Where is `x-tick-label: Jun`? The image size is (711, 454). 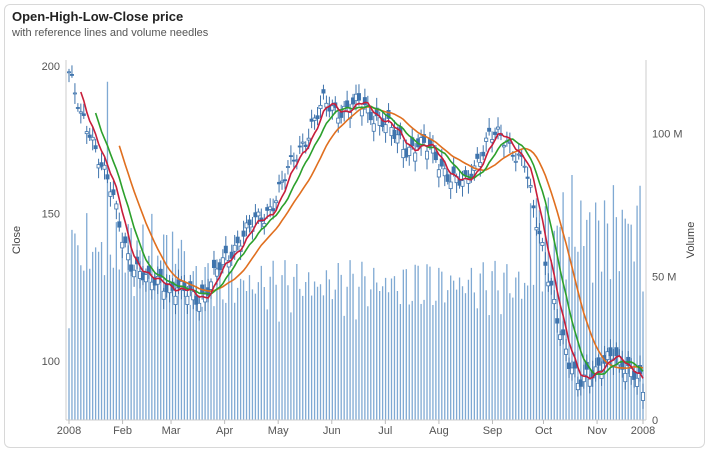
x-tick-label: Jun is located at coordinates (332, 431).